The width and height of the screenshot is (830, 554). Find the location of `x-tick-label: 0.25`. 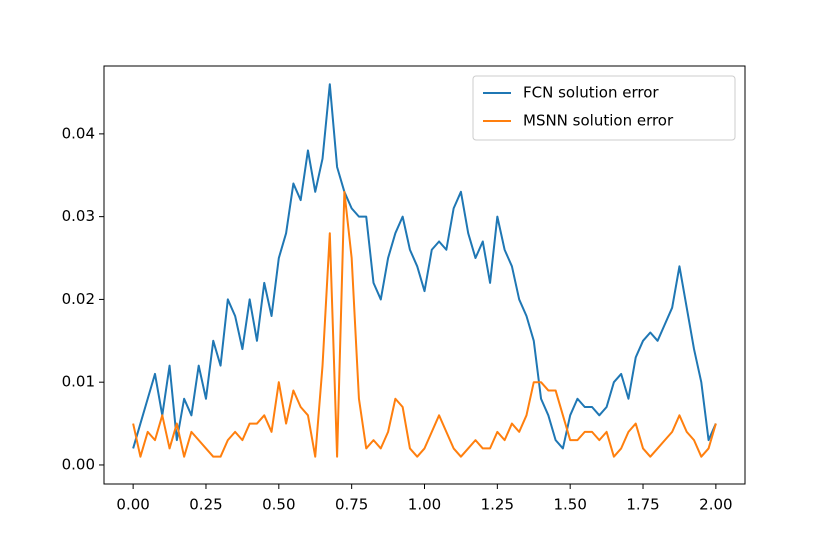

x-tick-label: 0.25 is located at coordinates (205, 505).